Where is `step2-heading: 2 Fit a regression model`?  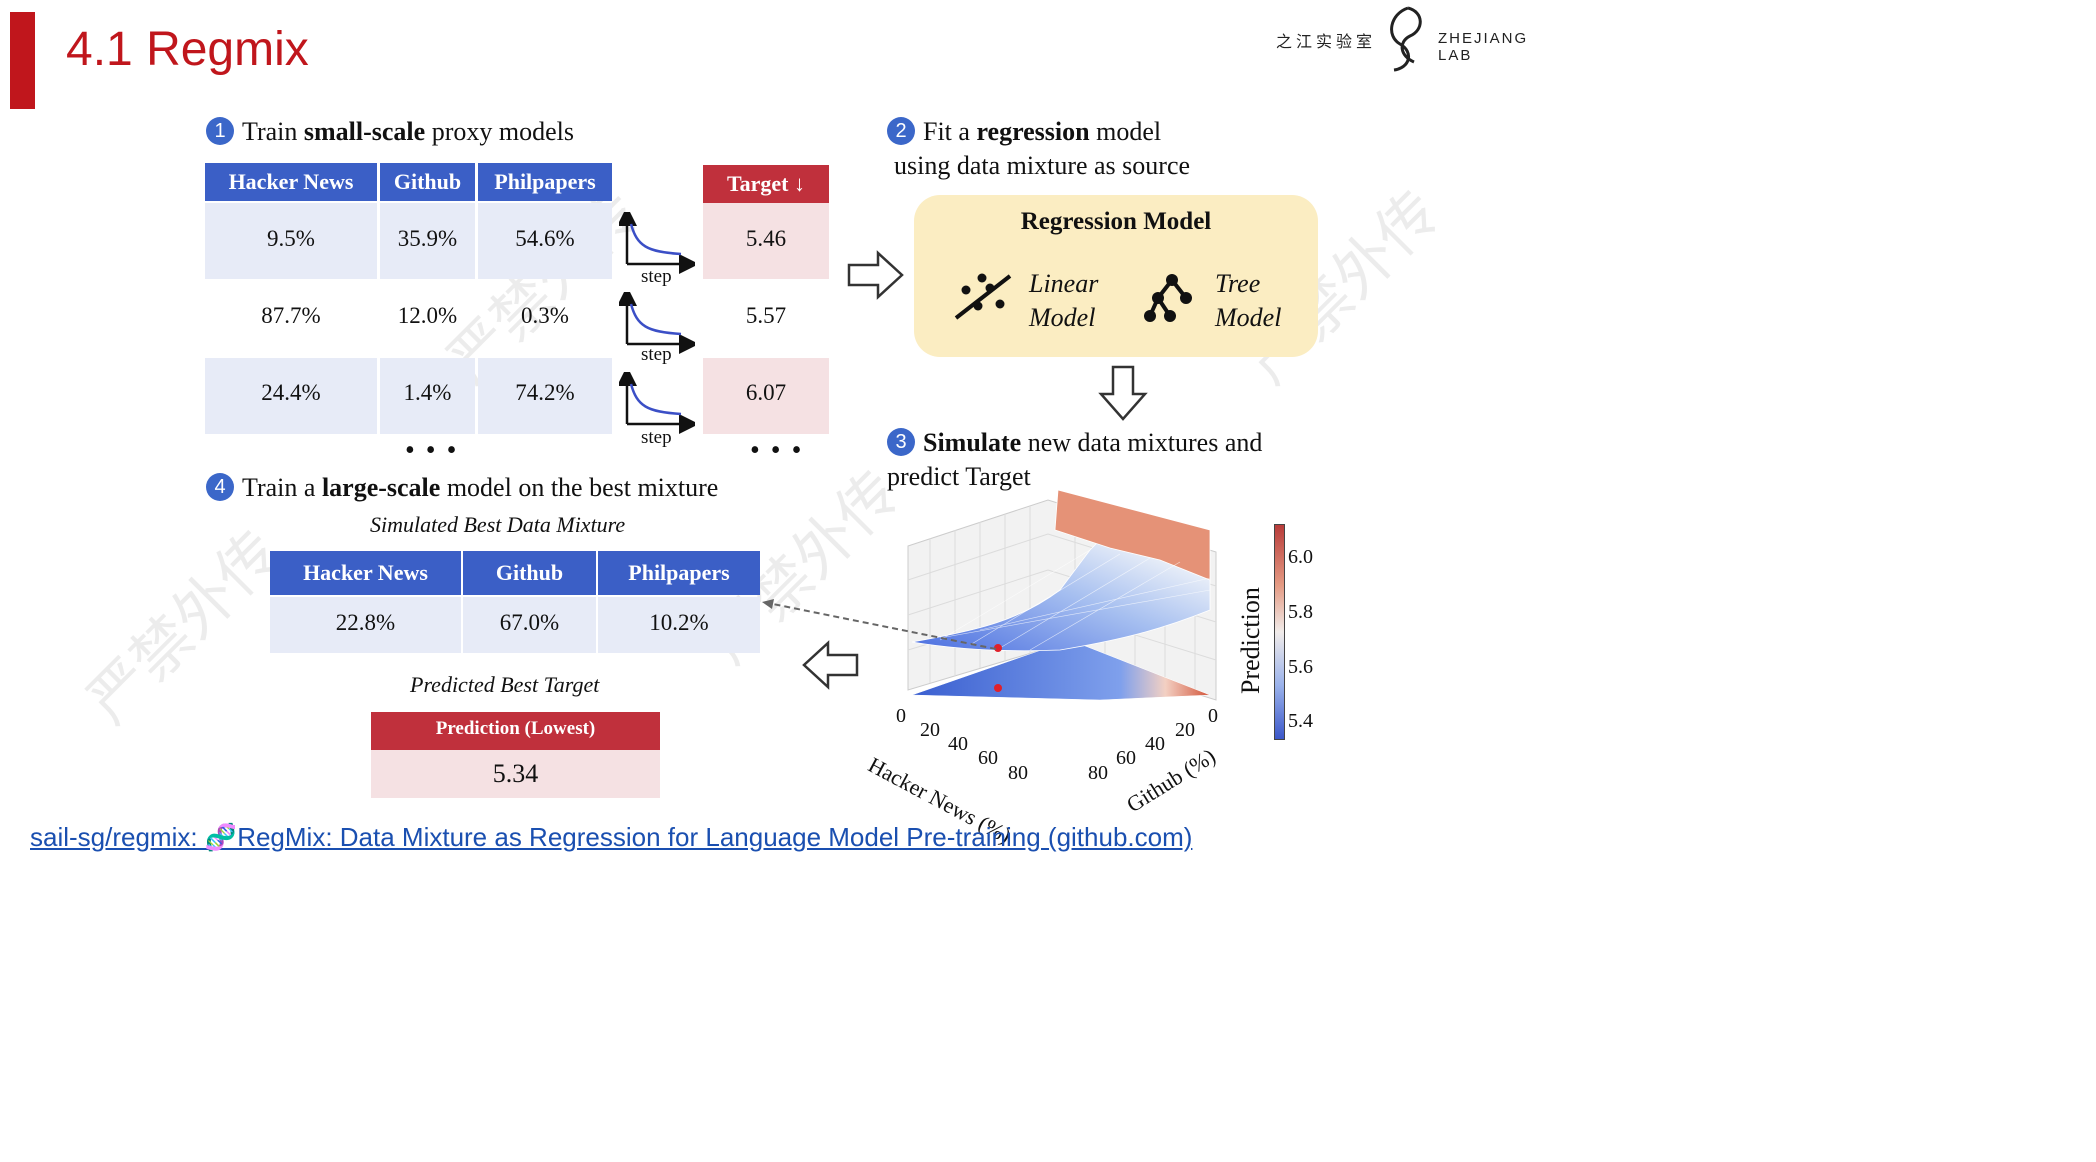
step2-heading: 2 Fit a regression model is located at coordinates (1024, 132).